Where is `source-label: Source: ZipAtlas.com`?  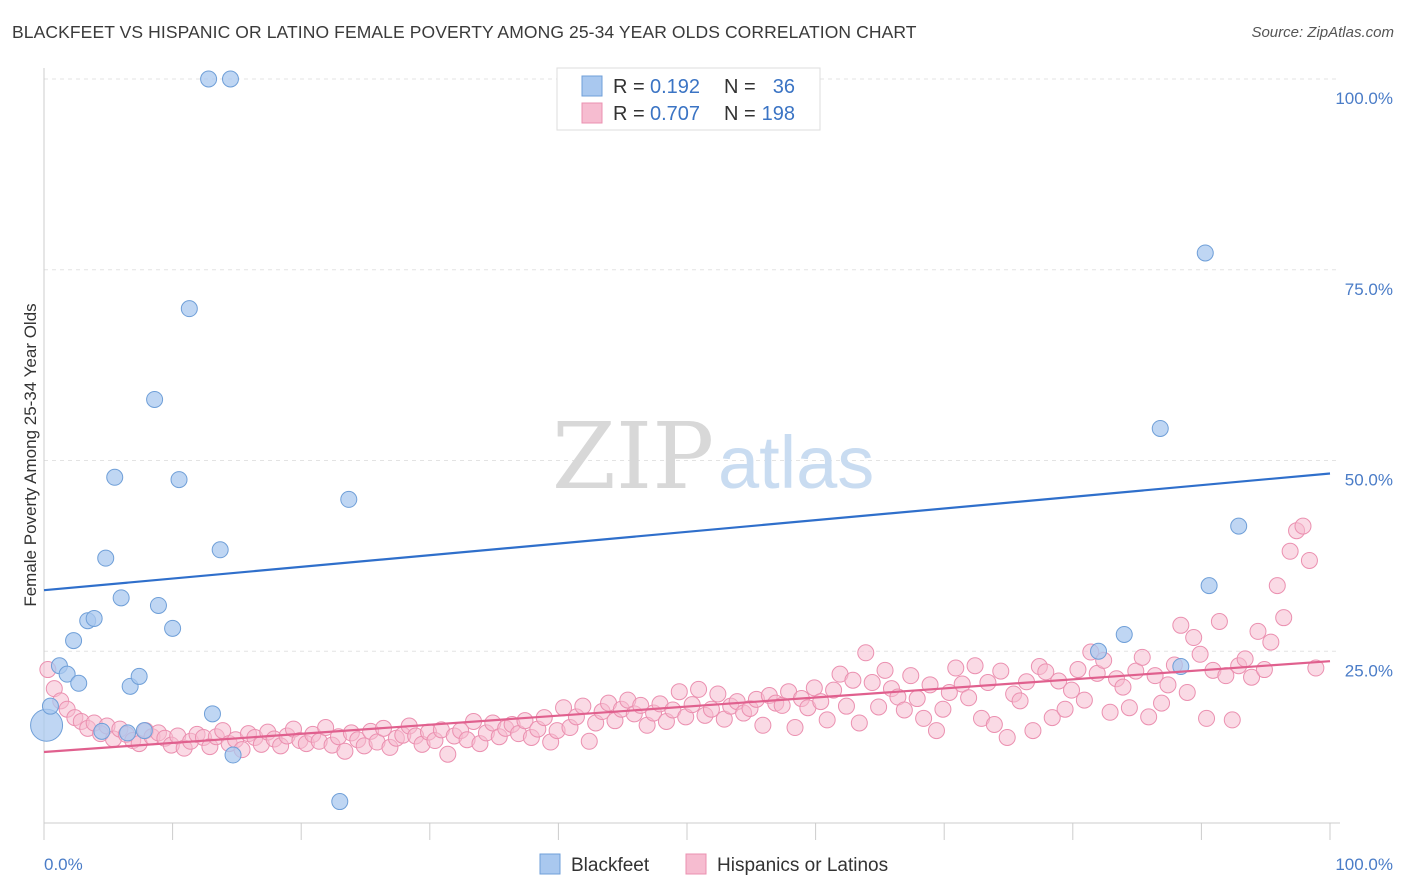
source-label: Source: ZipAtlas.com is located at coordinates (1322, 32).